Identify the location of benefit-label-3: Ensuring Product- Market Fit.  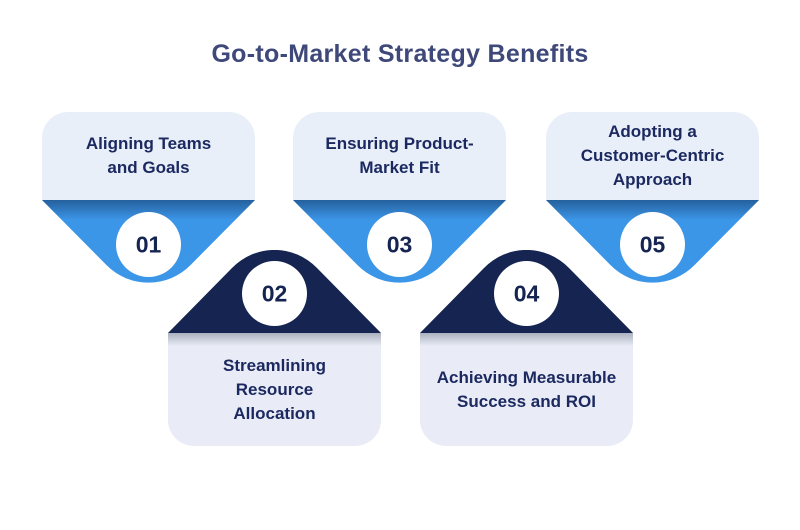
(399, 156).